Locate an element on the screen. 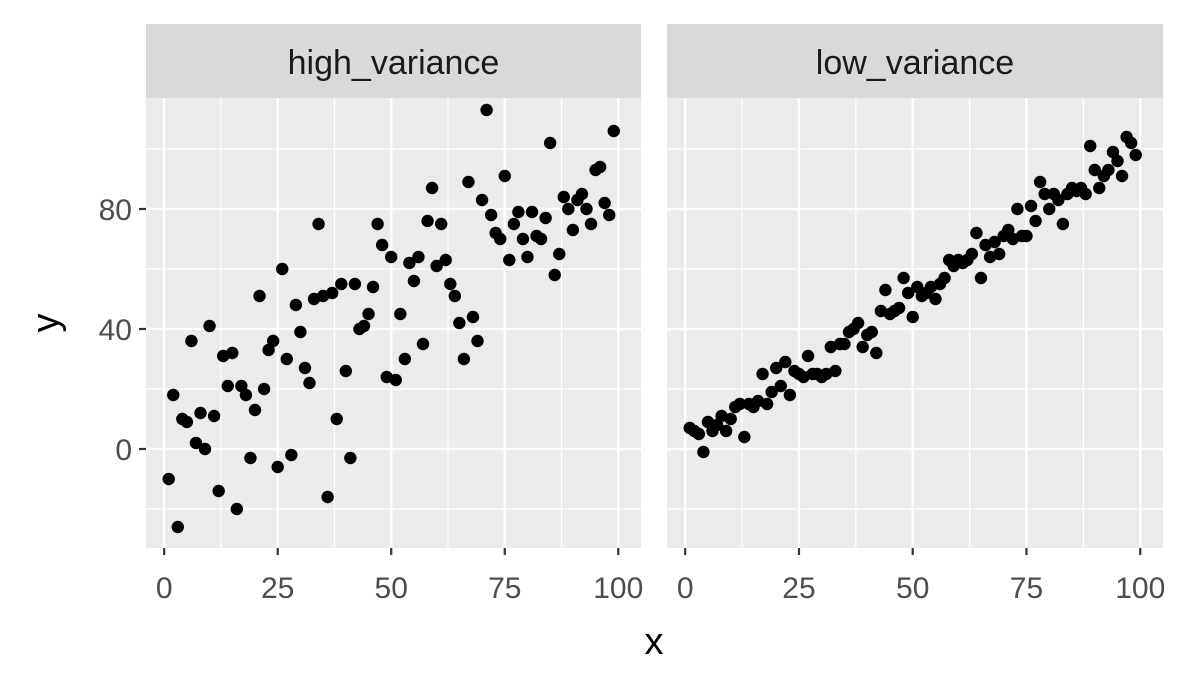 This screenshot has width=1188, height=691. facet-strip-label: high_variance is located at coordinates (394, 63).